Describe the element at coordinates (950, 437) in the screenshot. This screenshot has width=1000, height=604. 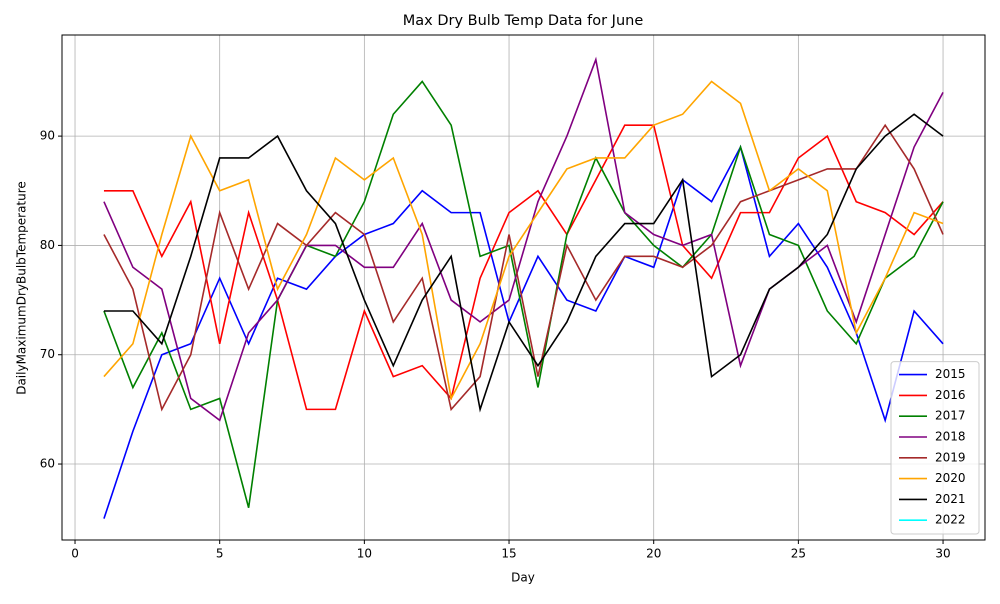
I see `legend-label: 2018` at that location.